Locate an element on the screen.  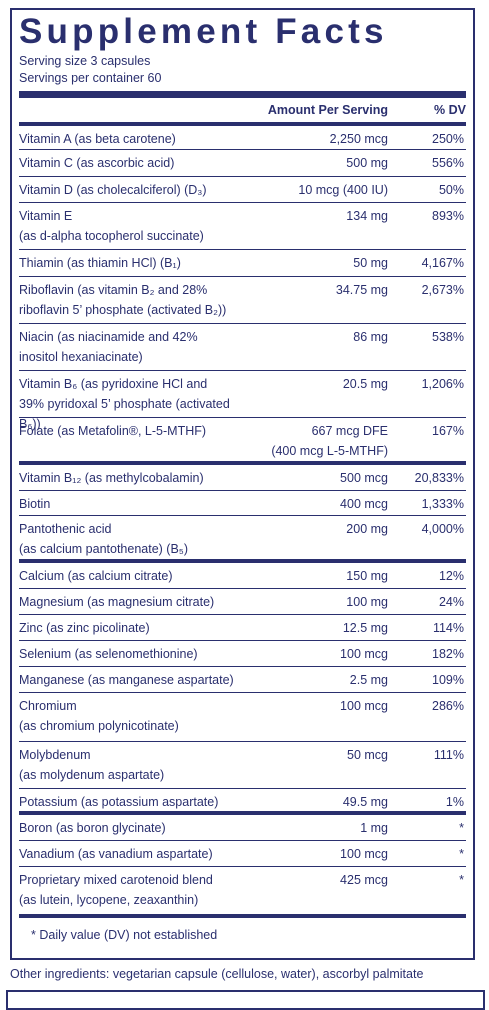
nutrient-name: Biotin is located at coordinates (35, 504).